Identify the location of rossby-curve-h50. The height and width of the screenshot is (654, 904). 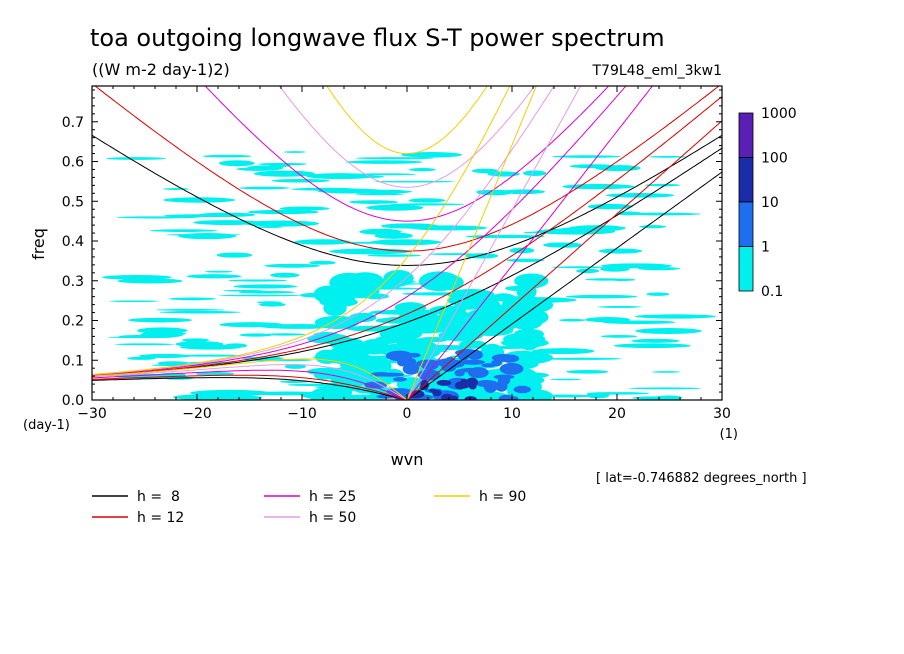
(250, 381).